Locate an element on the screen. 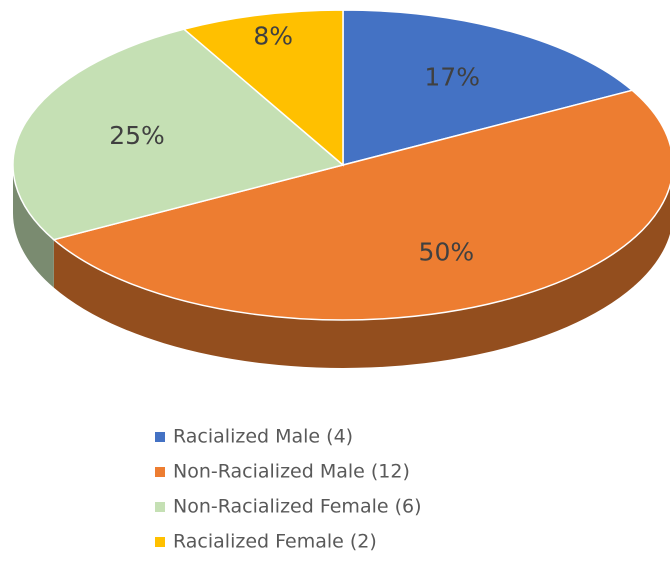 Image resolution: width=670 pixels, height=576 pixels. data-label: 17% is located at coordinates (452, 76).